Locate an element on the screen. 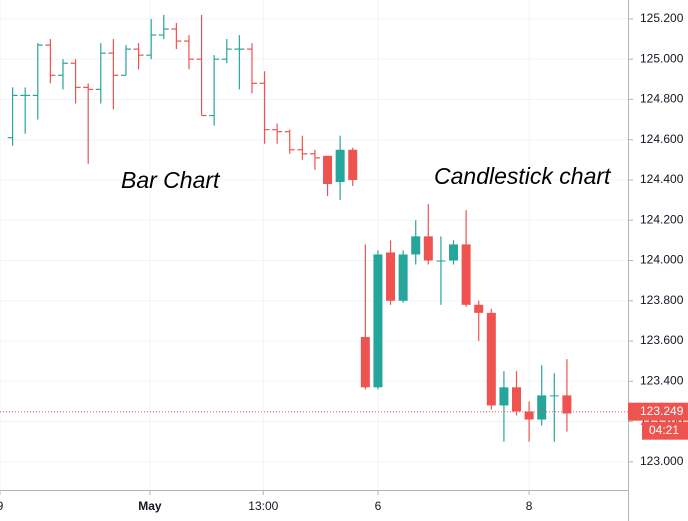 Image resolution: width=688 pixels, height=521 pixels. last-price-label: 123.249 is located at coordinates (662, 411).